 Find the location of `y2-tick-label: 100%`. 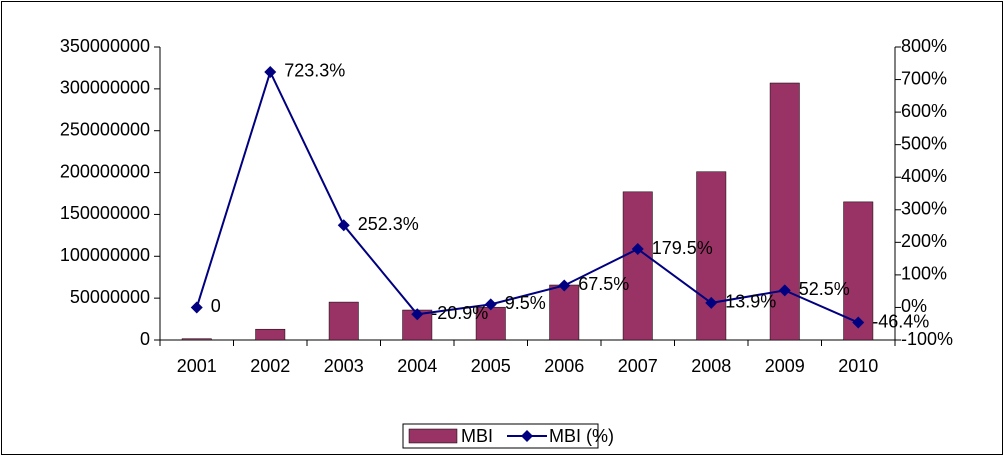

y2-tick-label: 100% is located at coordinates (924, 274).